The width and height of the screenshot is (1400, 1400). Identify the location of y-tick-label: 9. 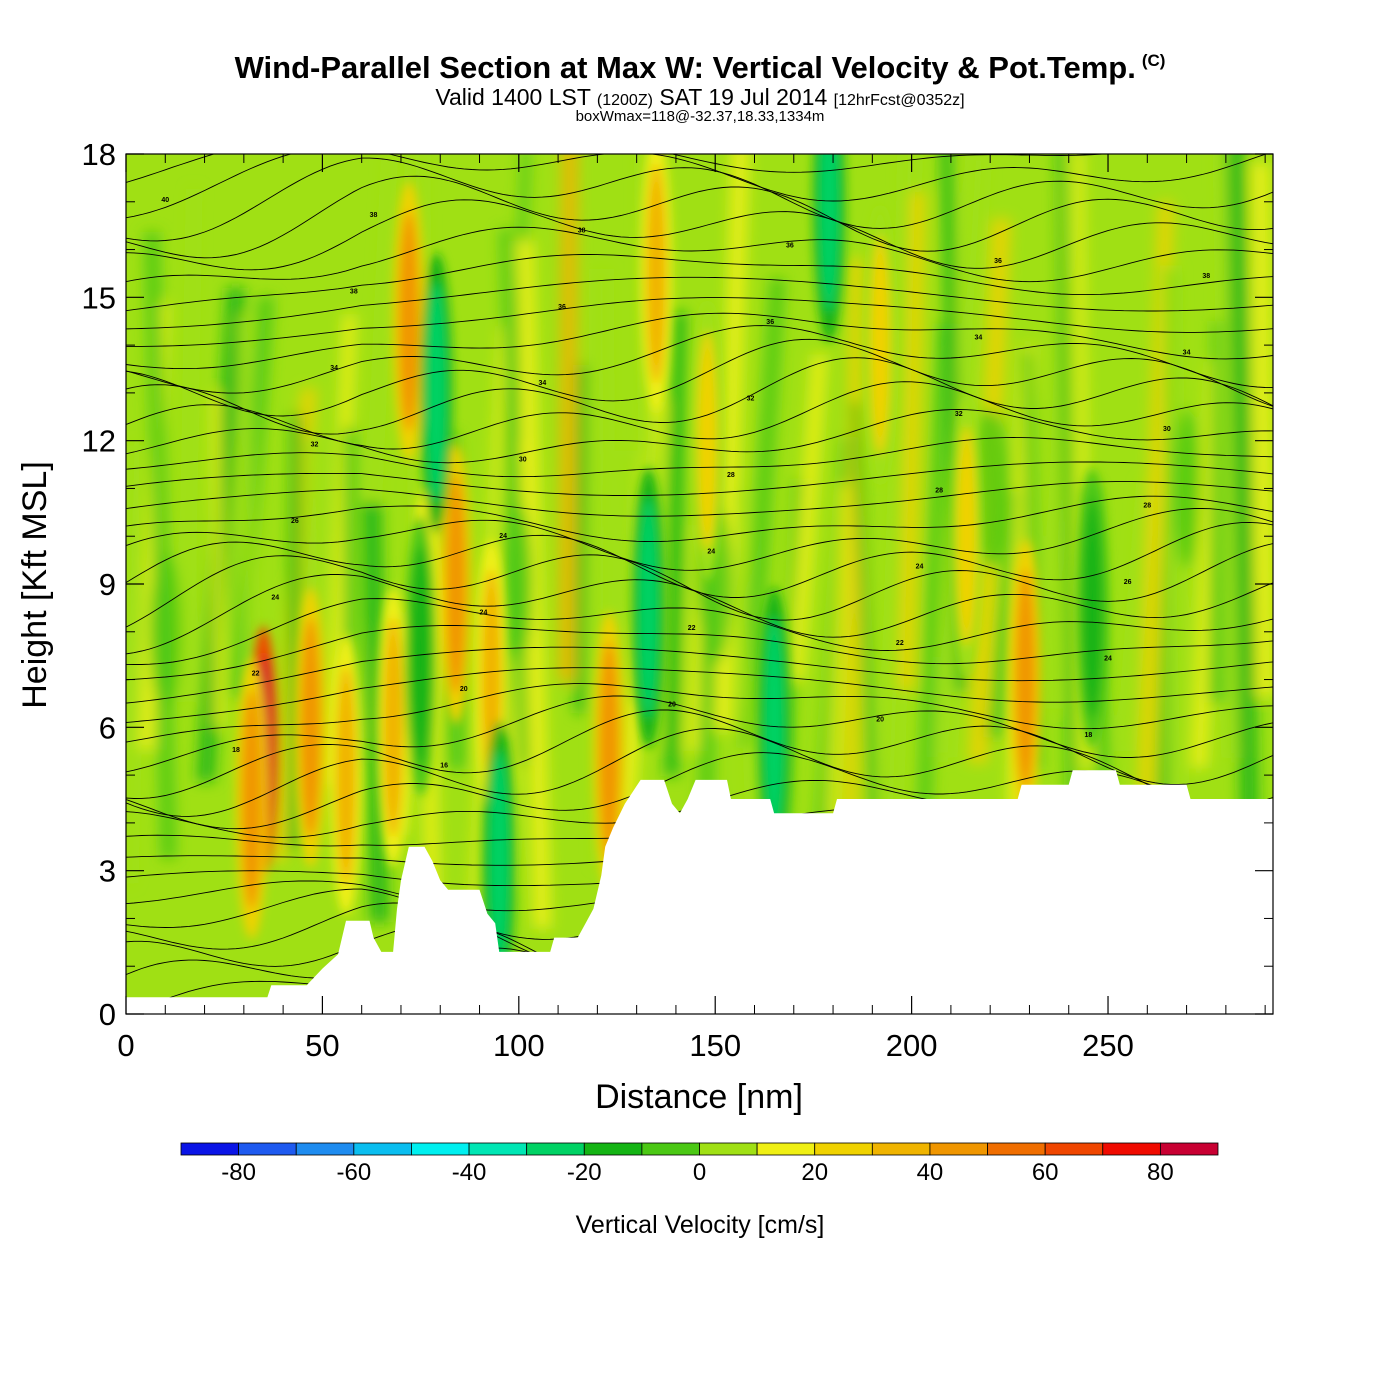
(107, 584).